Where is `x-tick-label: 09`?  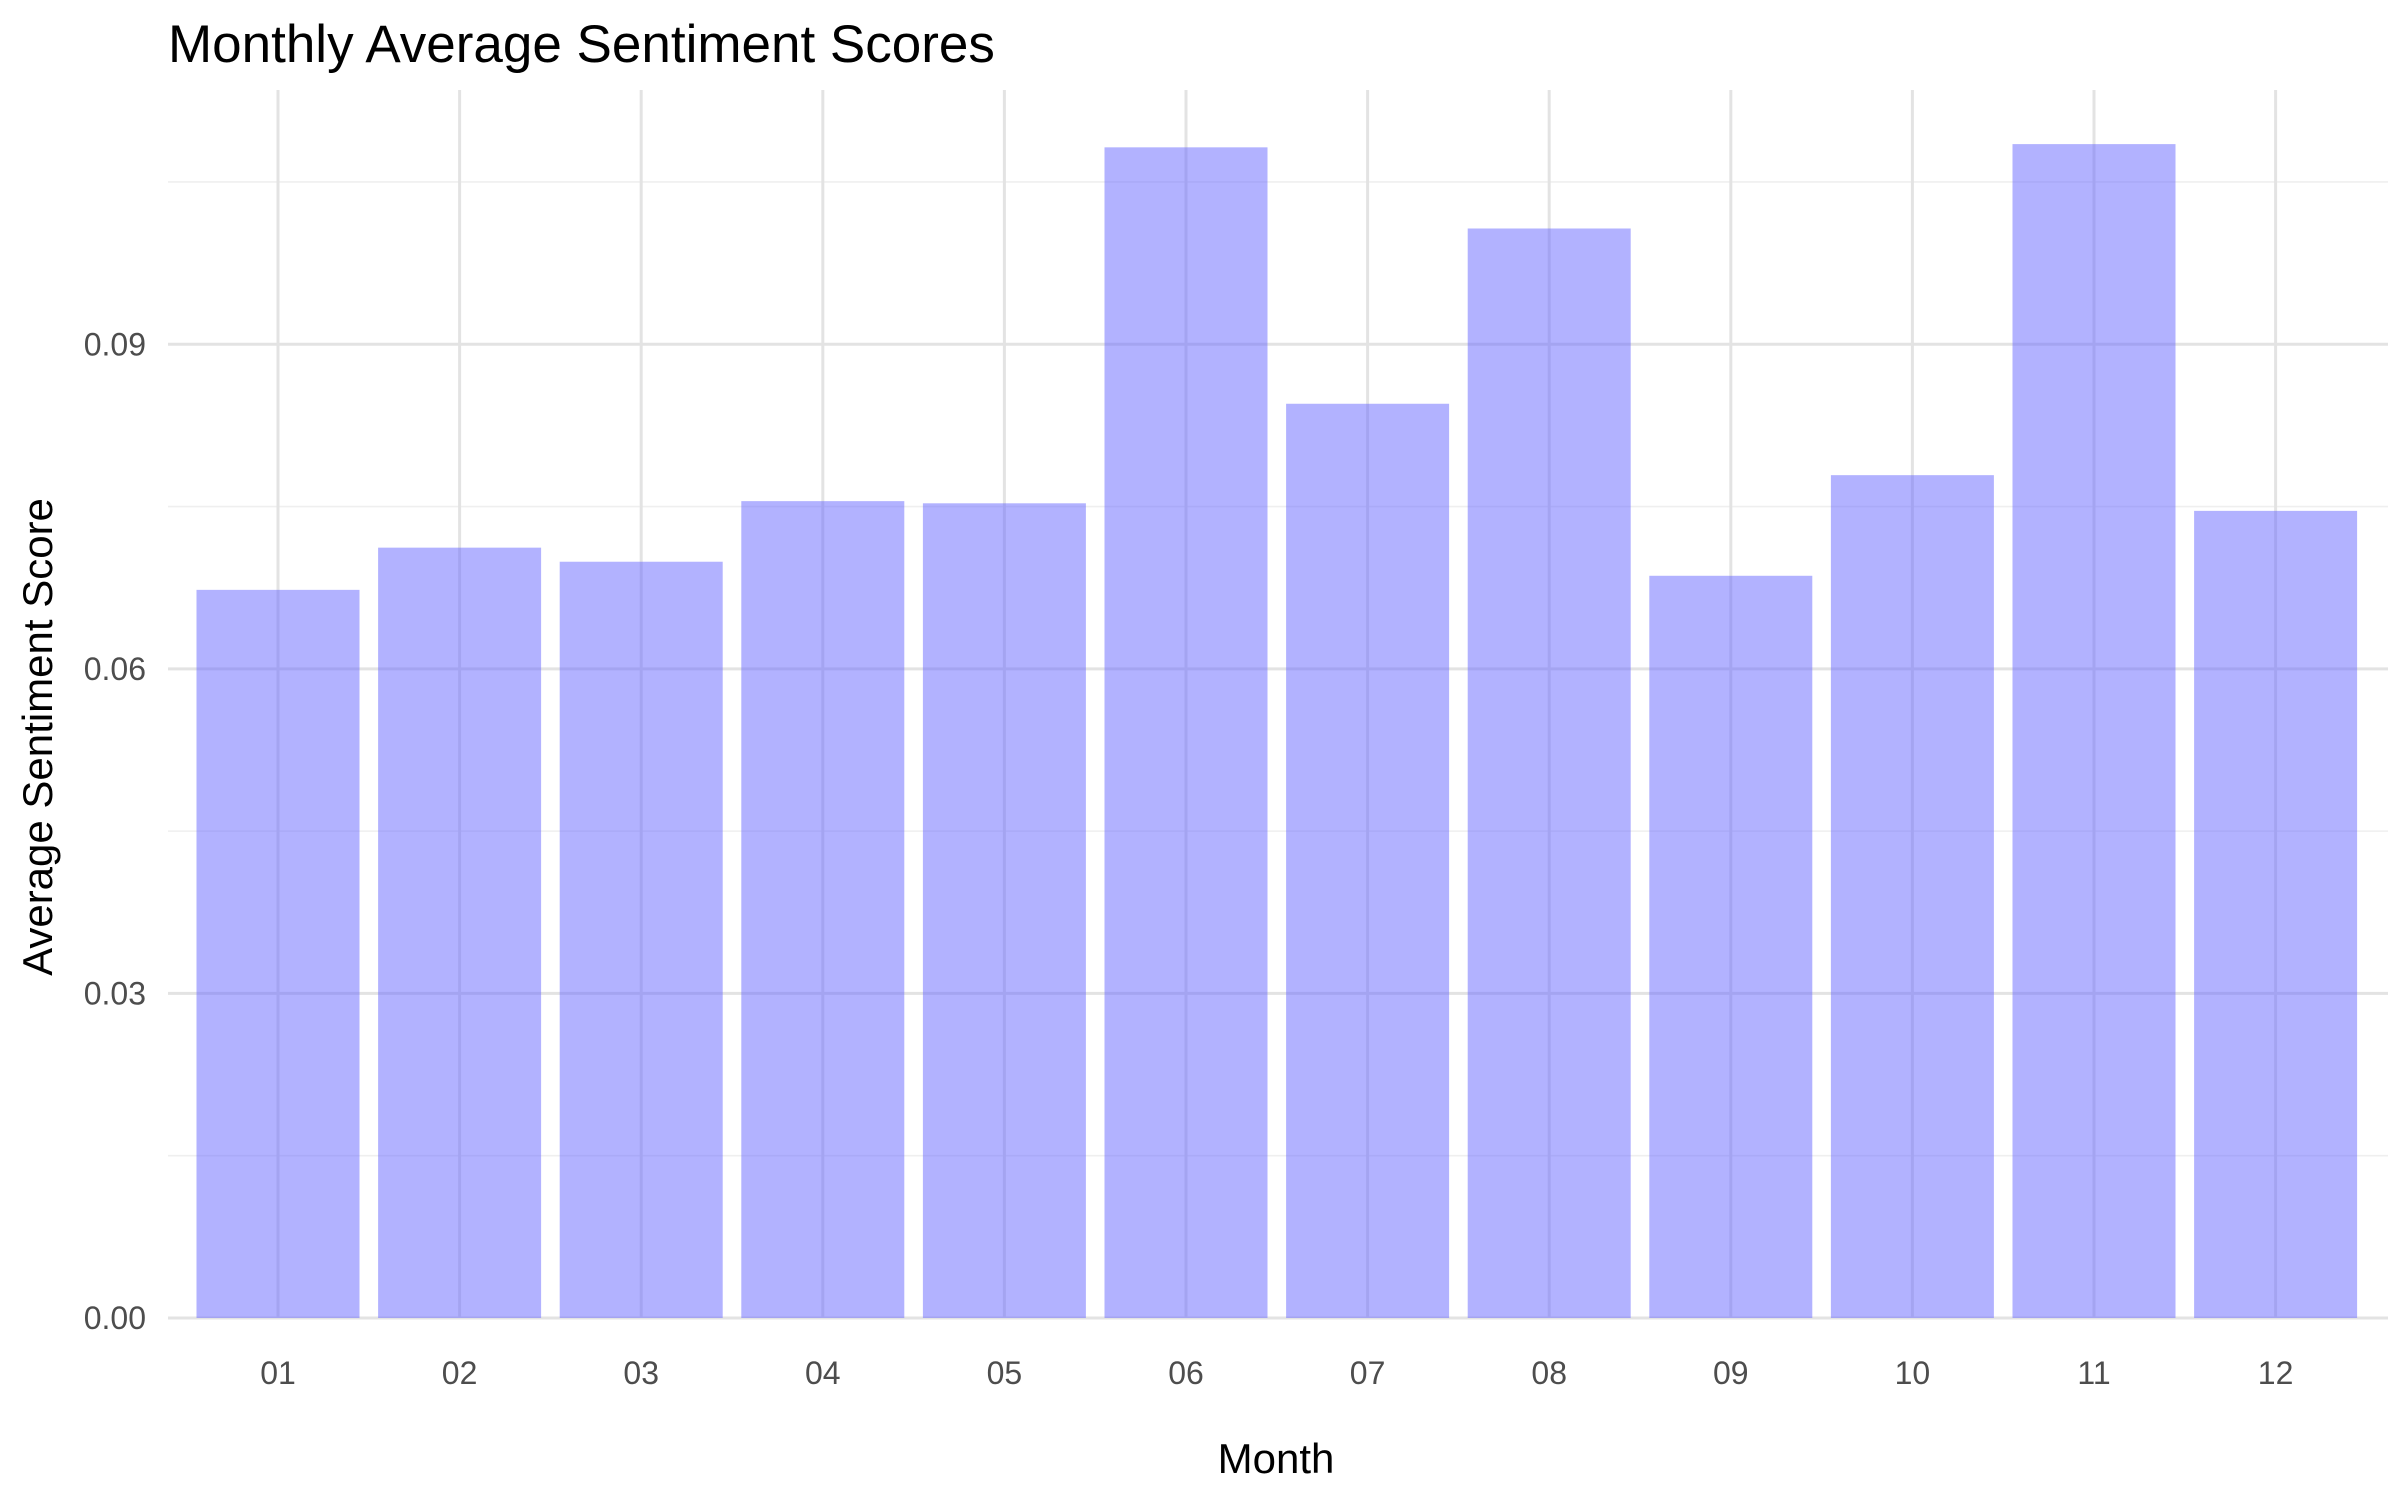
x-tick-label: 09 is located at coordinates (1731, 1373).